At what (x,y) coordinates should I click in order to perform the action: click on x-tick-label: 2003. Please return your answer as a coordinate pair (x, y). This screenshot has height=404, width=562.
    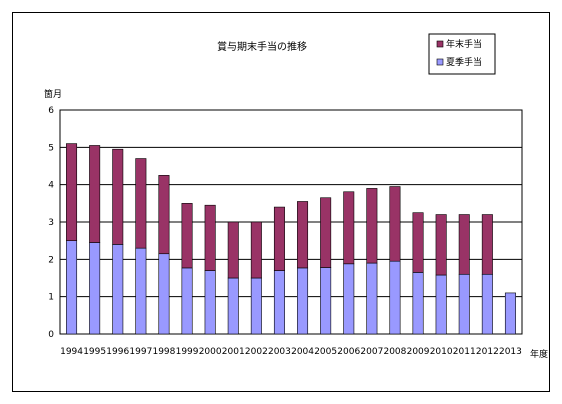
    Looking at the image, I should click on (279, 352).